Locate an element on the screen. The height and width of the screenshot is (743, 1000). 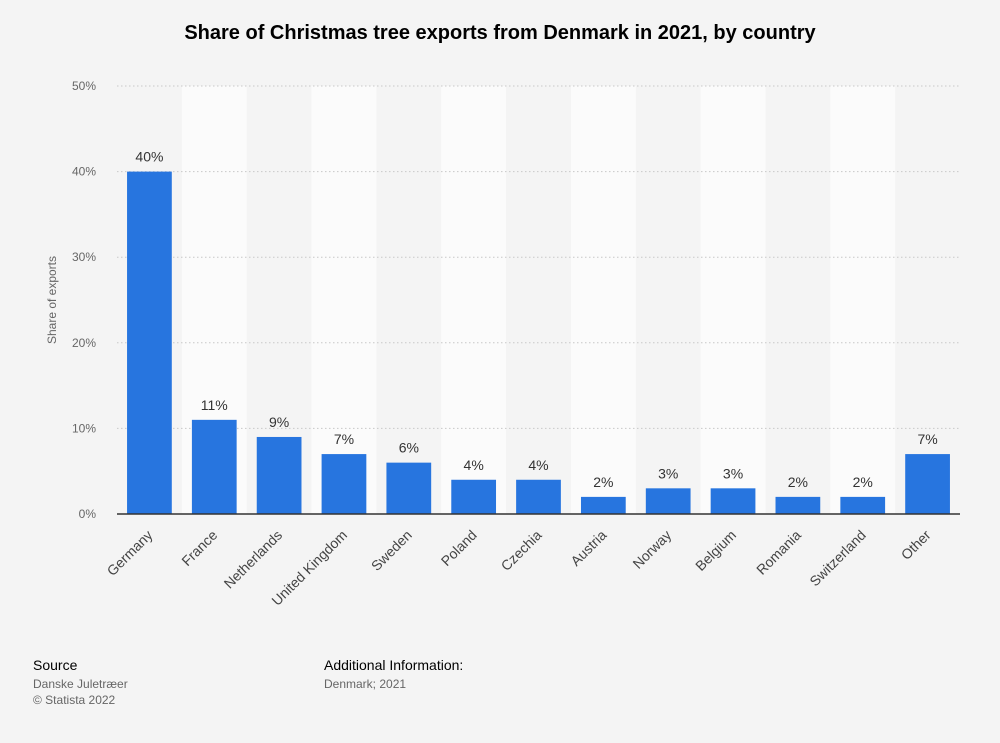
additional-info-block: Additional Information: Denmark; 2021 is located at coordinates (393, 674).